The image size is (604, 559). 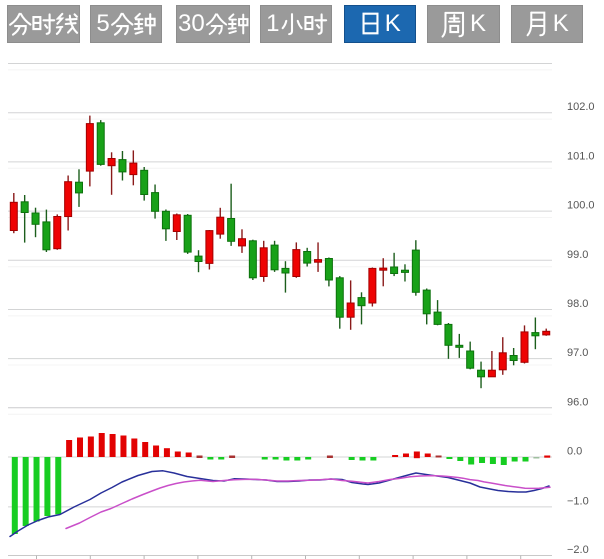 What do you see at coordinates (581, 156) in the screenshot?
I see `svg-text: 101.0` at bounding box center [581, 156].